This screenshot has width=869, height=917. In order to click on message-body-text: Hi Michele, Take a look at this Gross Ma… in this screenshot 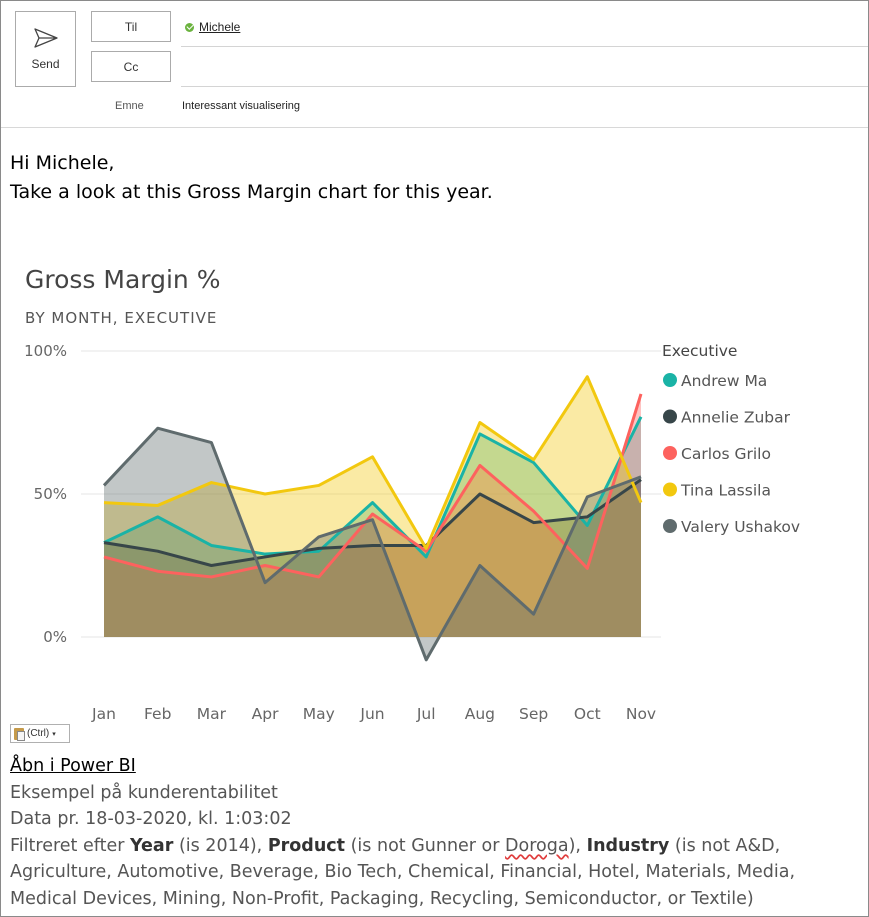, I will do `click(251, 178)`.